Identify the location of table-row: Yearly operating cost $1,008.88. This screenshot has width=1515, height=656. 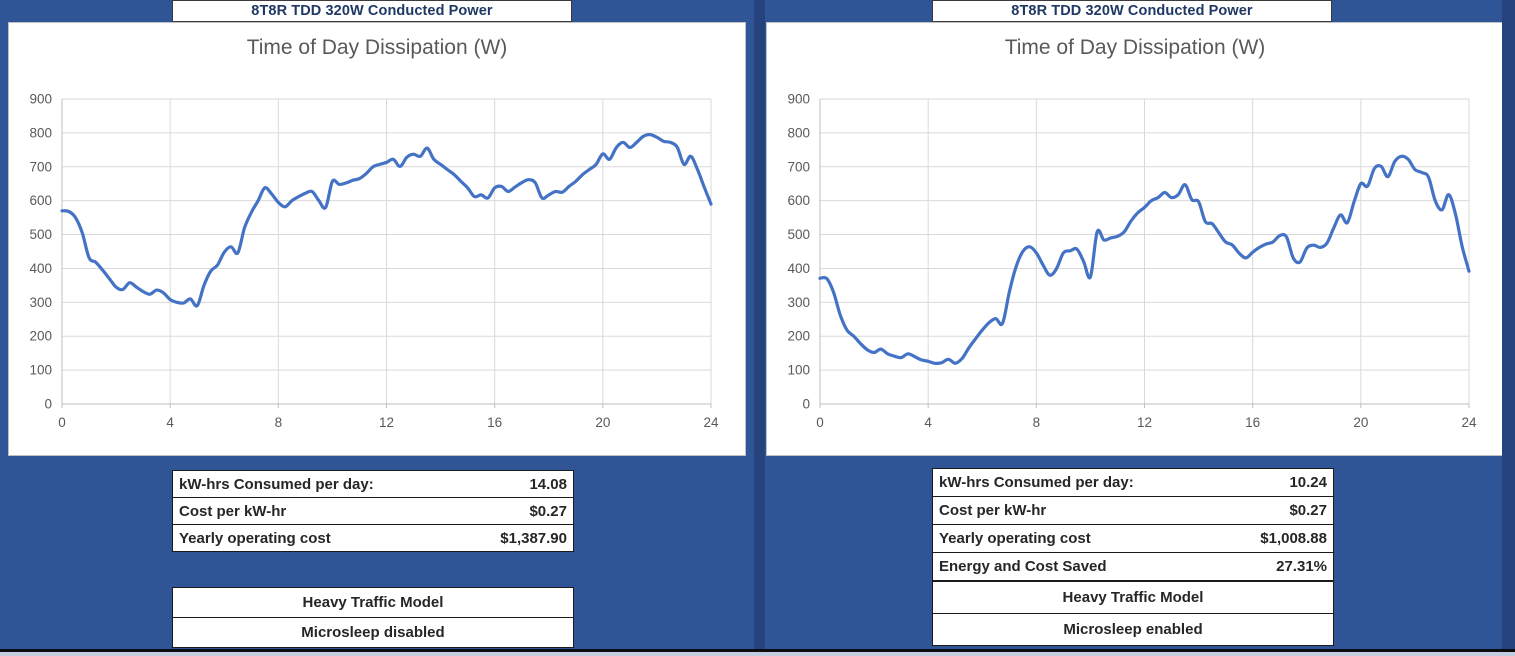
(1133, 539).